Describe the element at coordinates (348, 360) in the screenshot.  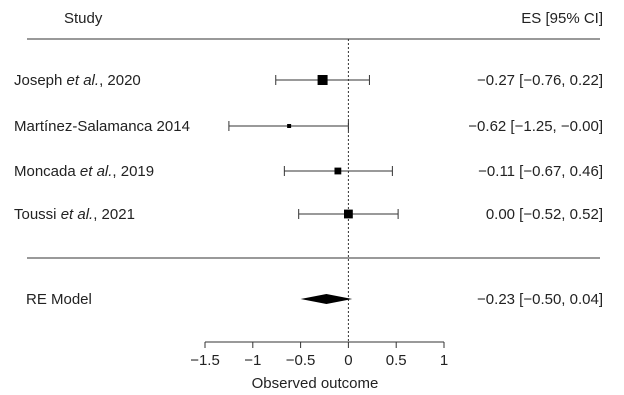
I see `x-tick-label: 0` at that location.